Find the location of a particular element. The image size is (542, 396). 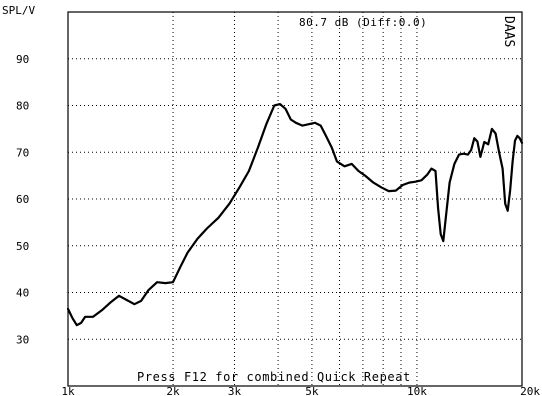

x-tick-label: 3k is located at coordinates (235, 390).